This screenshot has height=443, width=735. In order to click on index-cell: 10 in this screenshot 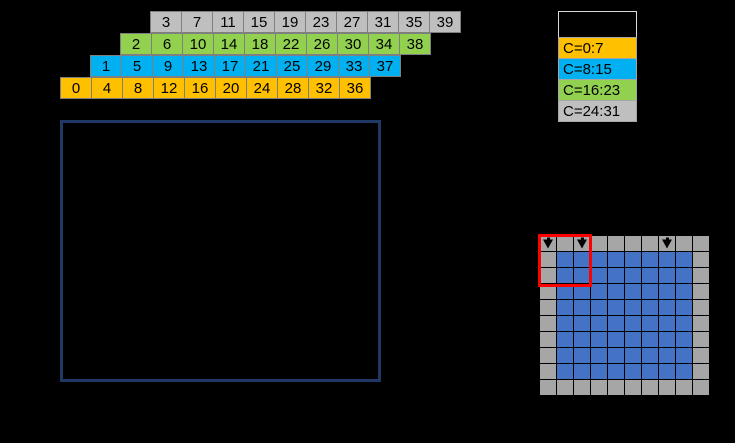, I will do `click(198, 44)`.